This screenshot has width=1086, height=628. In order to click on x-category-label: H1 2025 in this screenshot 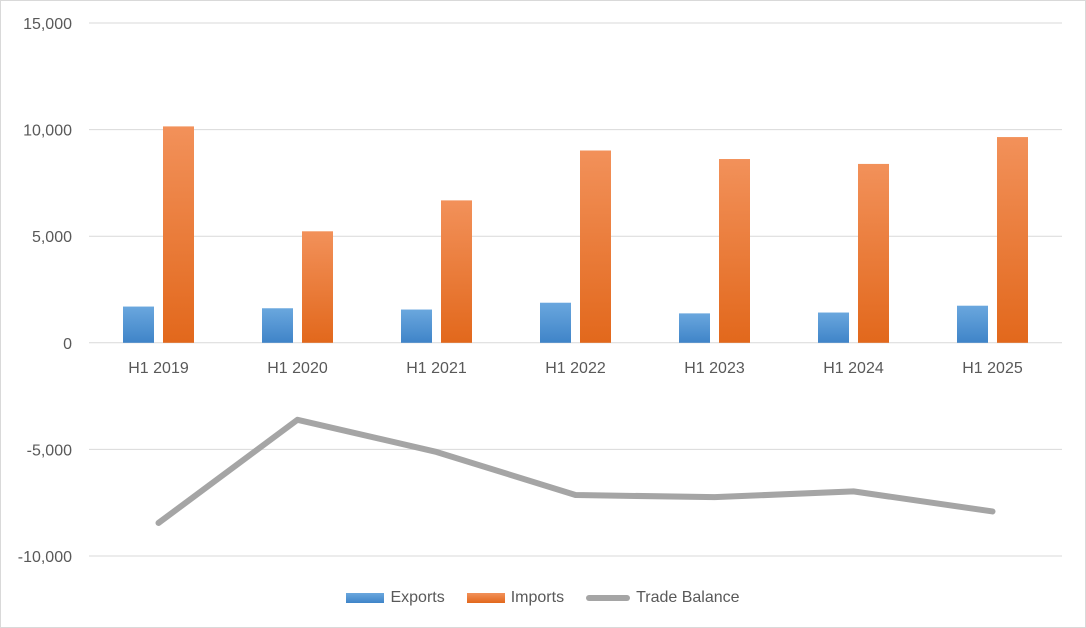, I will do `click(992, 368)`.